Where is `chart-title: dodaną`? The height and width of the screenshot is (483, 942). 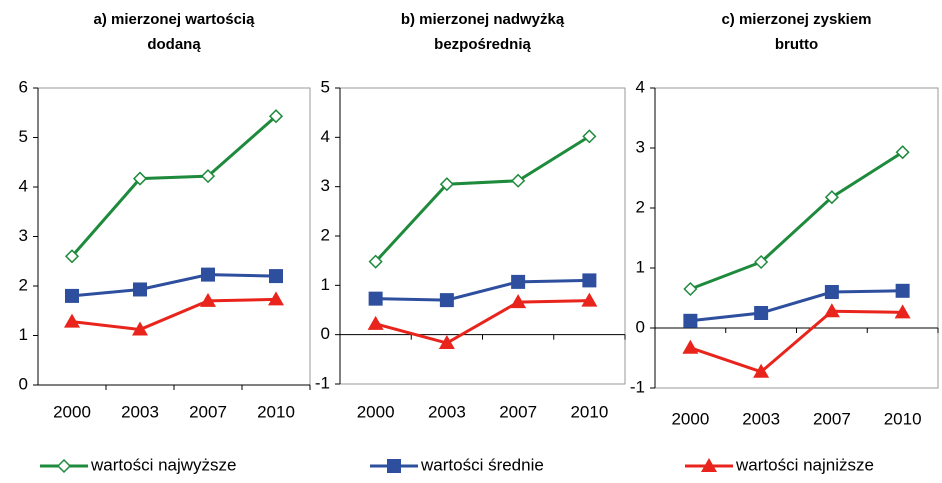 chart-title: dodaną is located at coordinates (174, 44).